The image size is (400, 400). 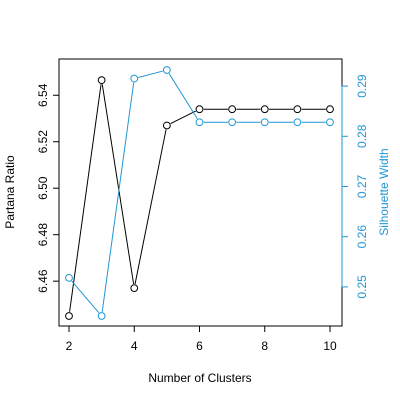 I want to click on x-tick-label: 6, so click(x=199, y=346).